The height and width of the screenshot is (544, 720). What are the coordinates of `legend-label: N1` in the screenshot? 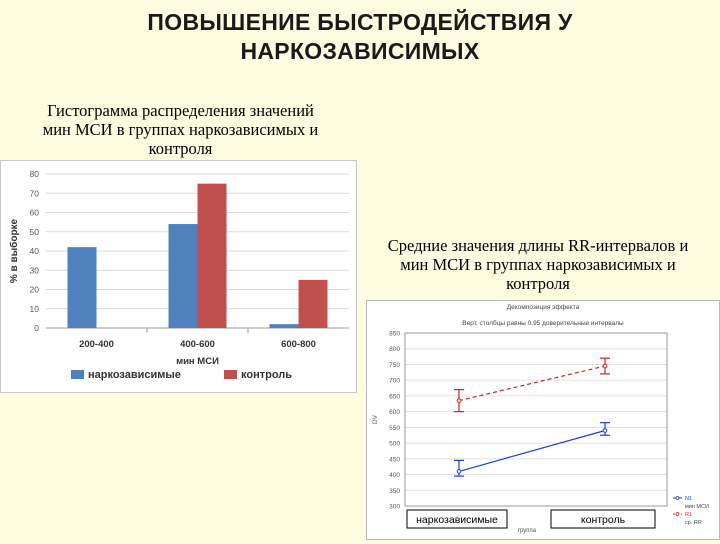 It's located at (688, 499).